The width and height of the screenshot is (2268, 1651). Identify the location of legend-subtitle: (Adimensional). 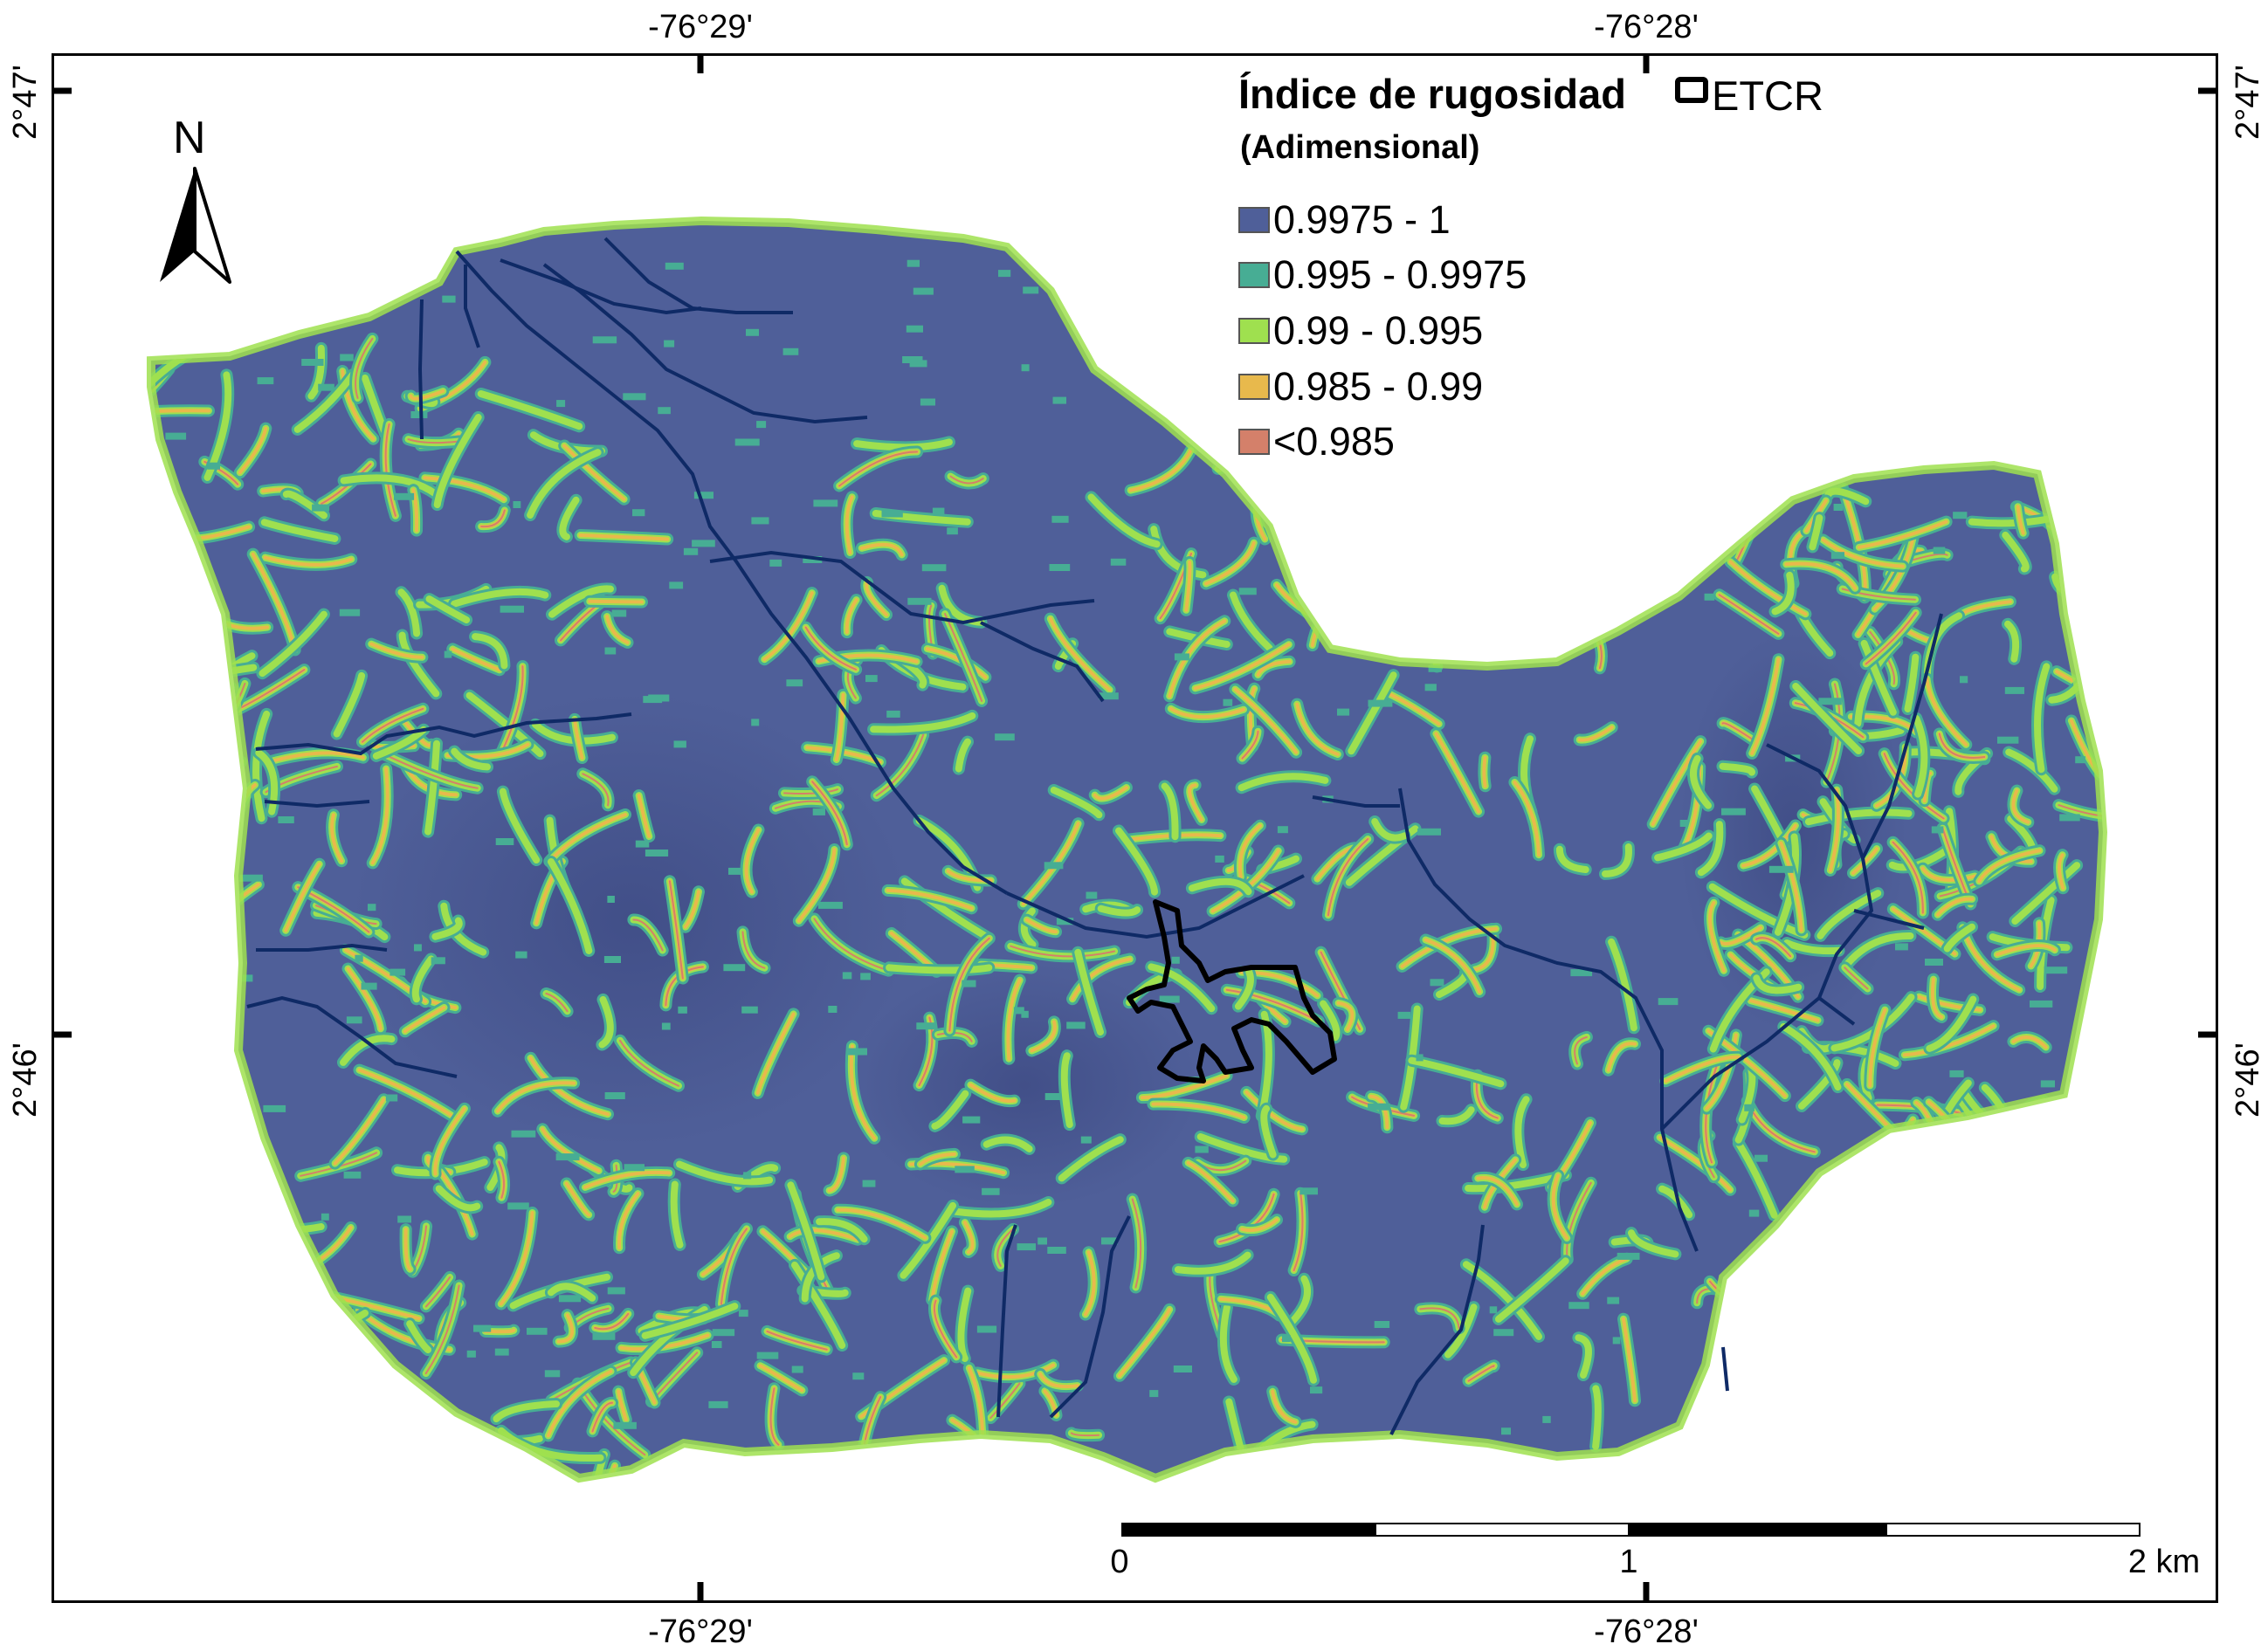
(1360, 148).